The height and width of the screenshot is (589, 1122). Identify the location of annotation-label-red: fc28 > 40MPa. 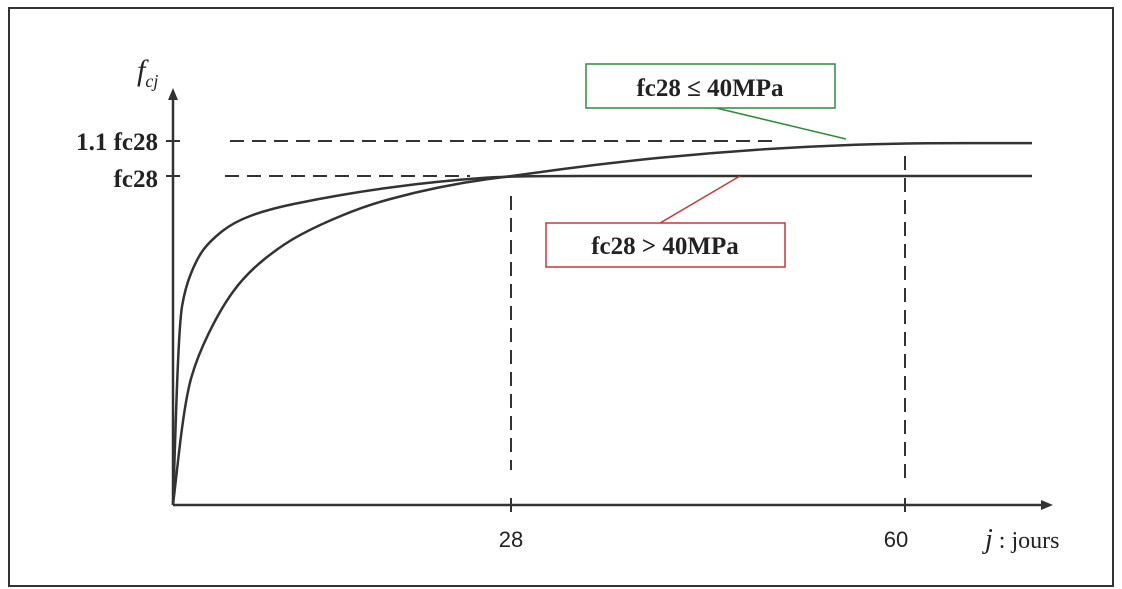
(665, 246).